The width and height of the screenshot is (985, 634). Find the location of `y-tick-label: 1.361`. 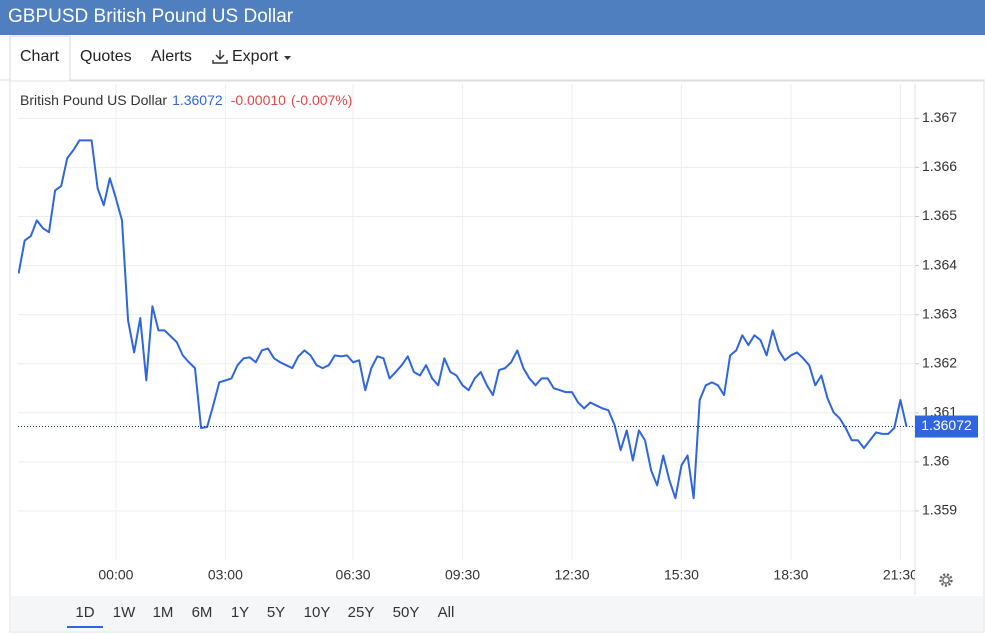

y-tick-label: 1.361 is located at coordinates (939, 411).